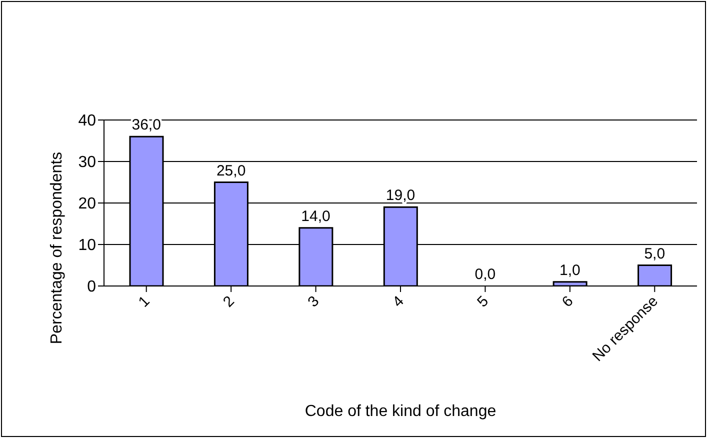 The height and width of the screenshot is (440, 709). What do you see at coordinates (570, 270) in the screenshot?
I see `data-label: 1,0` at bounding box center [570, 270].